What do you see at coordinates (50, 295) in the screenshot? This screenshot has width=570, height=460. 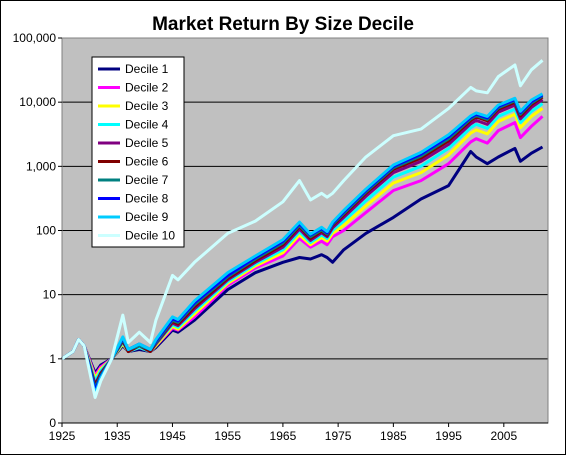 I see `y-tick-label: 10` at bounding box center [50, 295].